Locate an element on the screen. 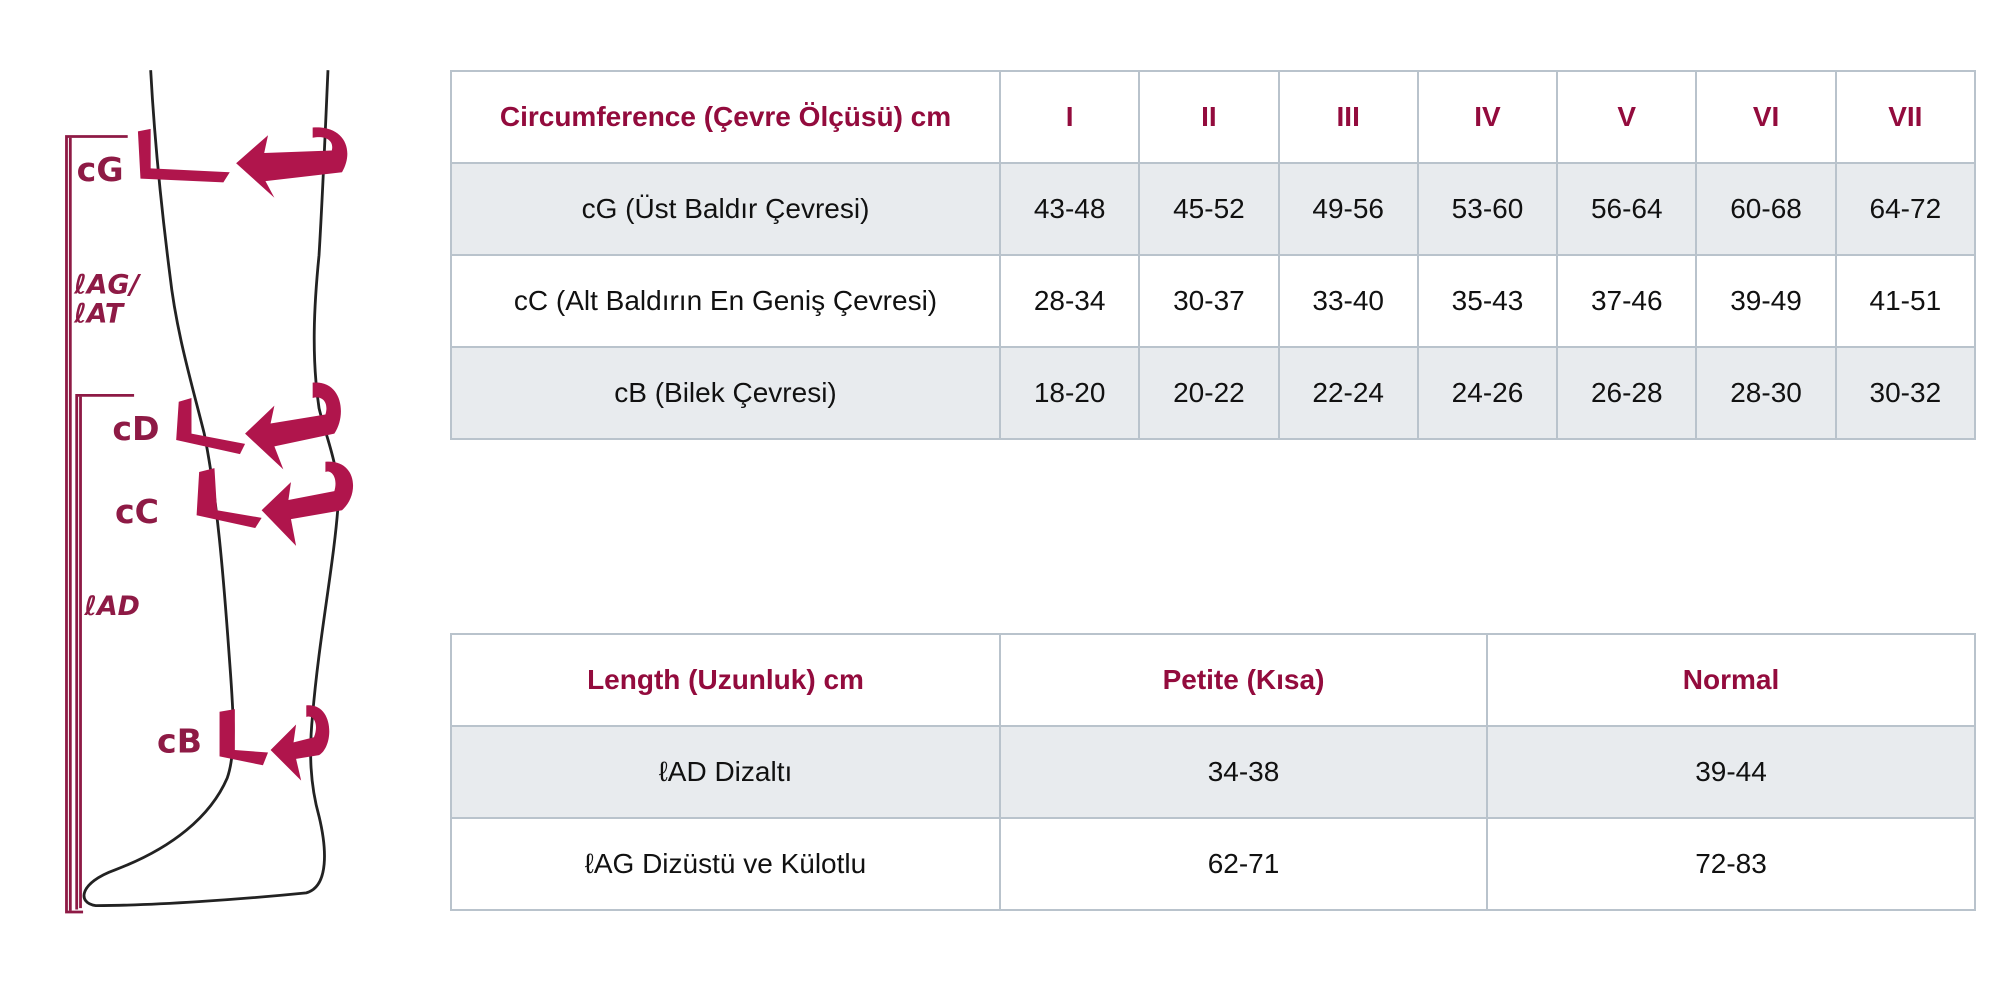  header-size-iv: IV is located at coordinates (1487, 117).